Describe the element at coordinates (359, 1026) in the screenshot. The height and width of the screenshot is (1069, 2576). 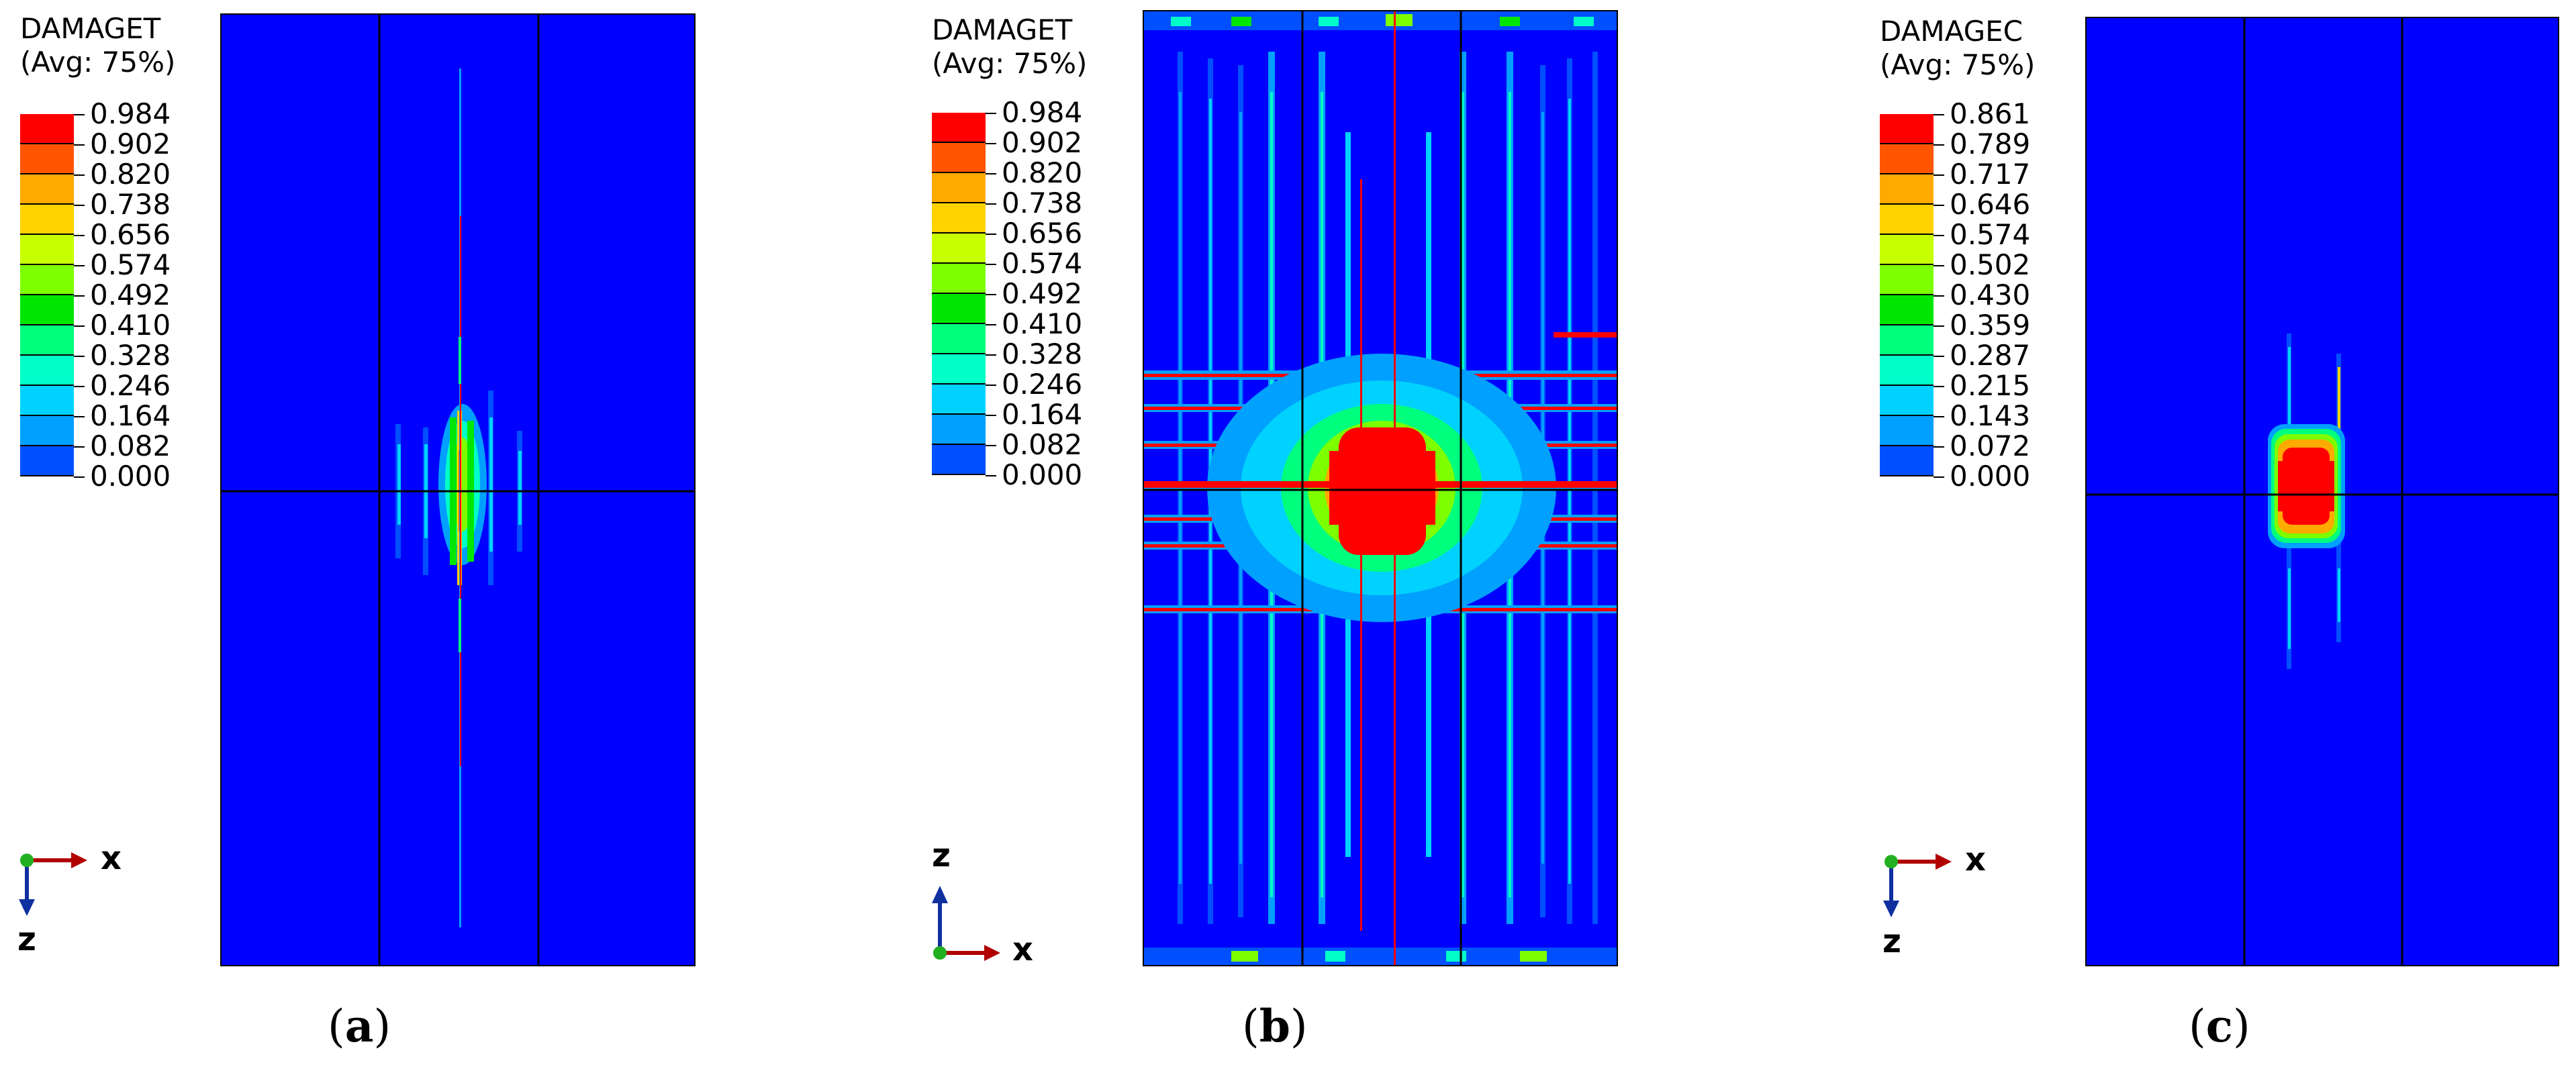
I see `caption-letter: a` at that location.